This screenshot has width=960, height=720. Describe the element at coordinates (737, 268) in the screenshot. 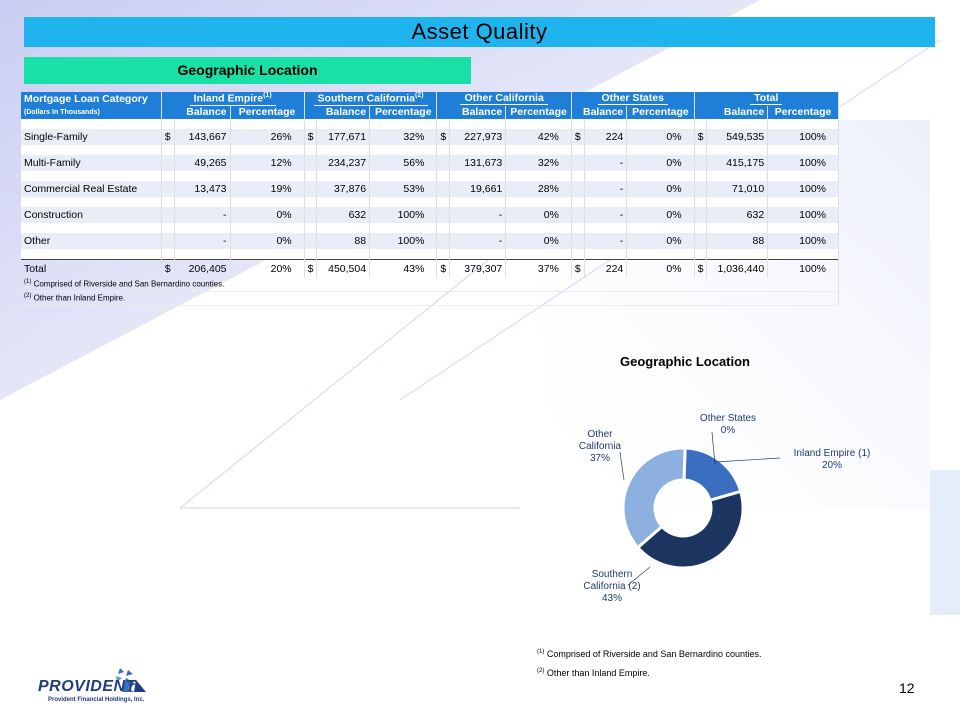

I see `balance-cell: 1,036,440` at that location.